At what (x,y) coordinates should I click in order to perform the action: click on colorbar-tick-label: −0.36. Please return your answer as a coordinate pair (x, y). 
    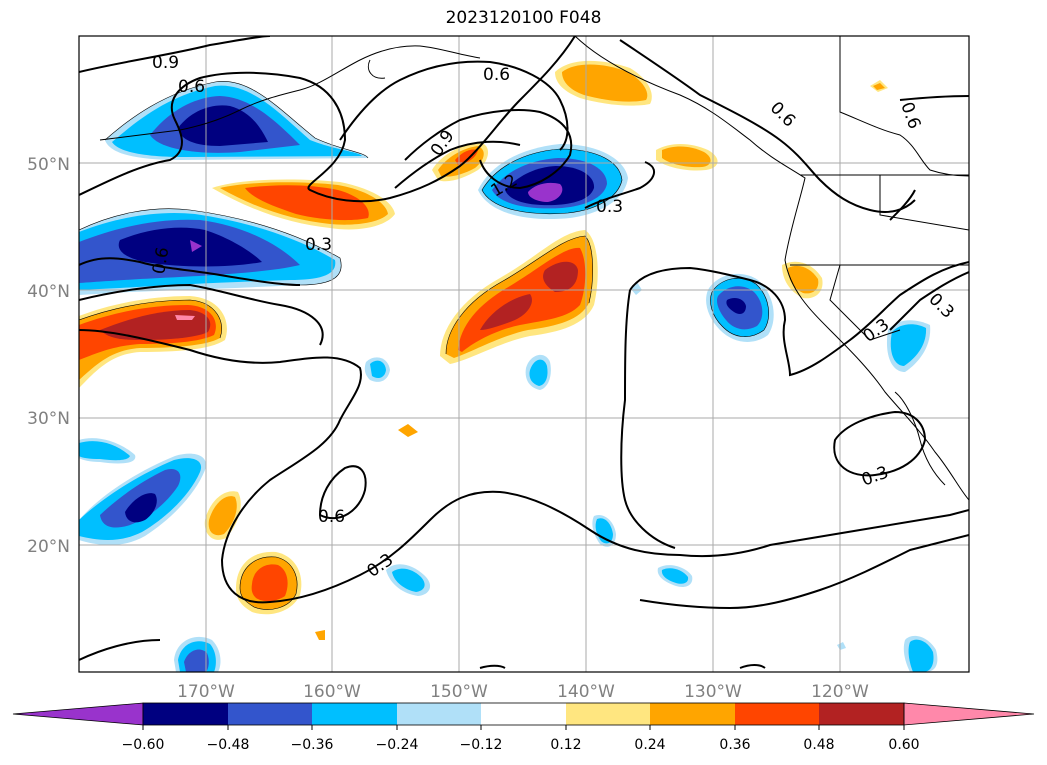
    Looking at the image, I should click on (312, 745).